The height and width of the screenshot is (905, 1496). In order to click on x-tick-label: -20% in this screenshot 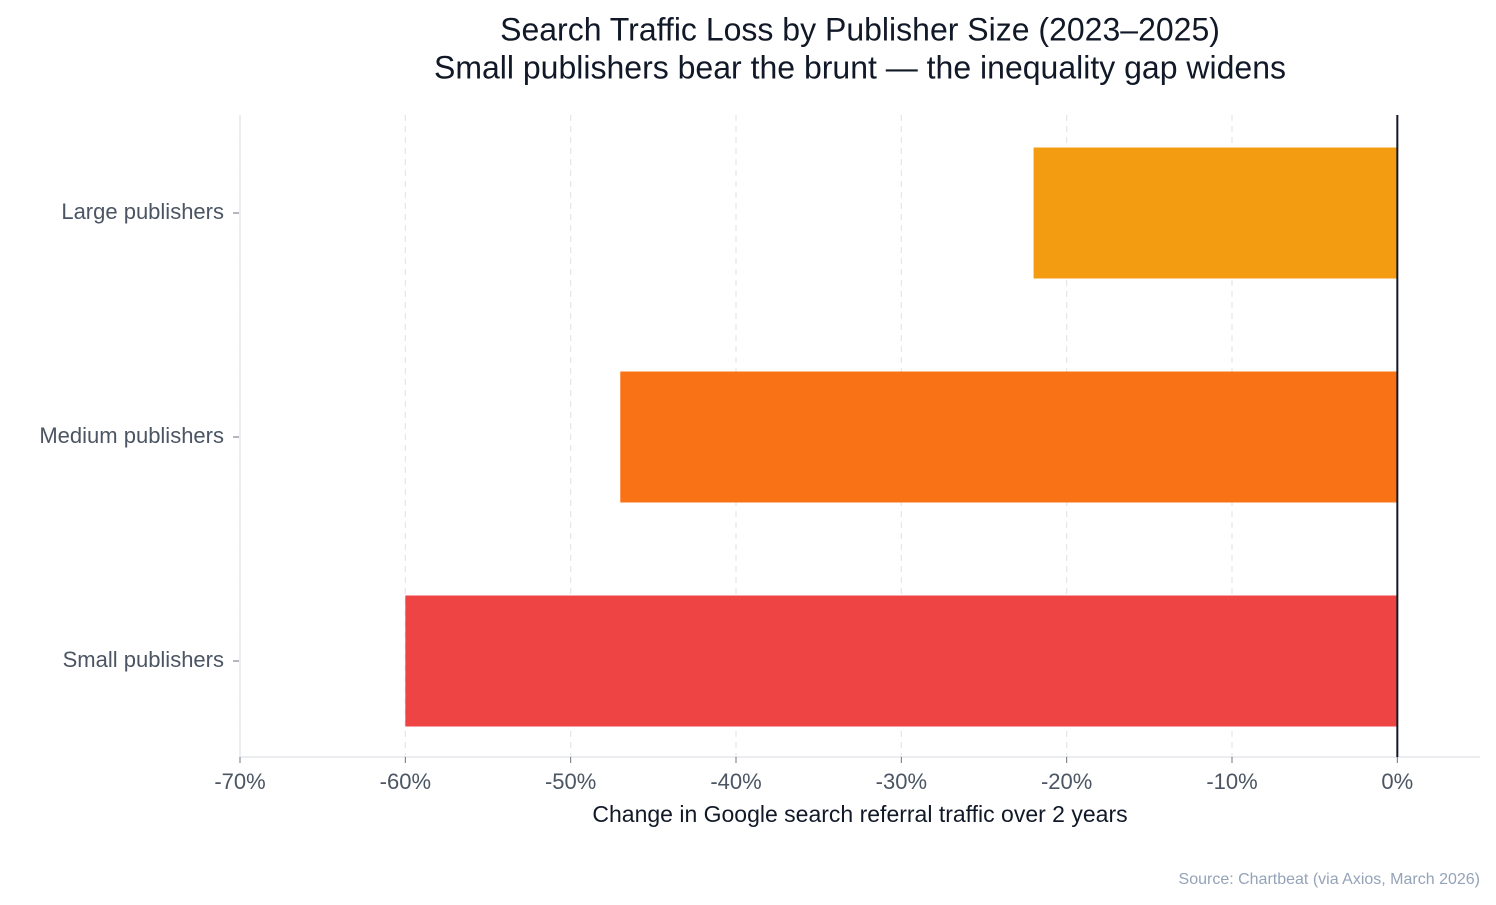, I will do `click(1066, 781)`.